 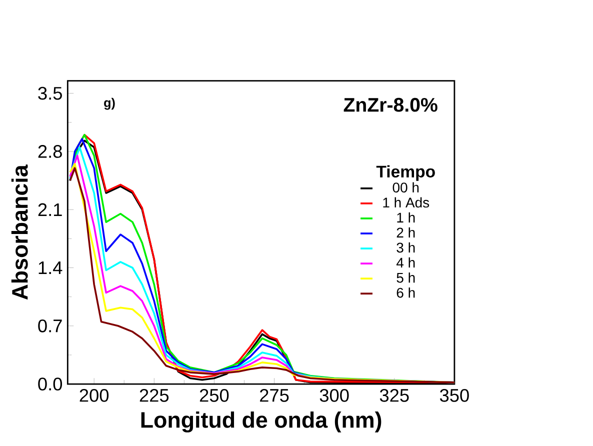 I want to click on x-tick-label: 200, so click(x=94, y=395).